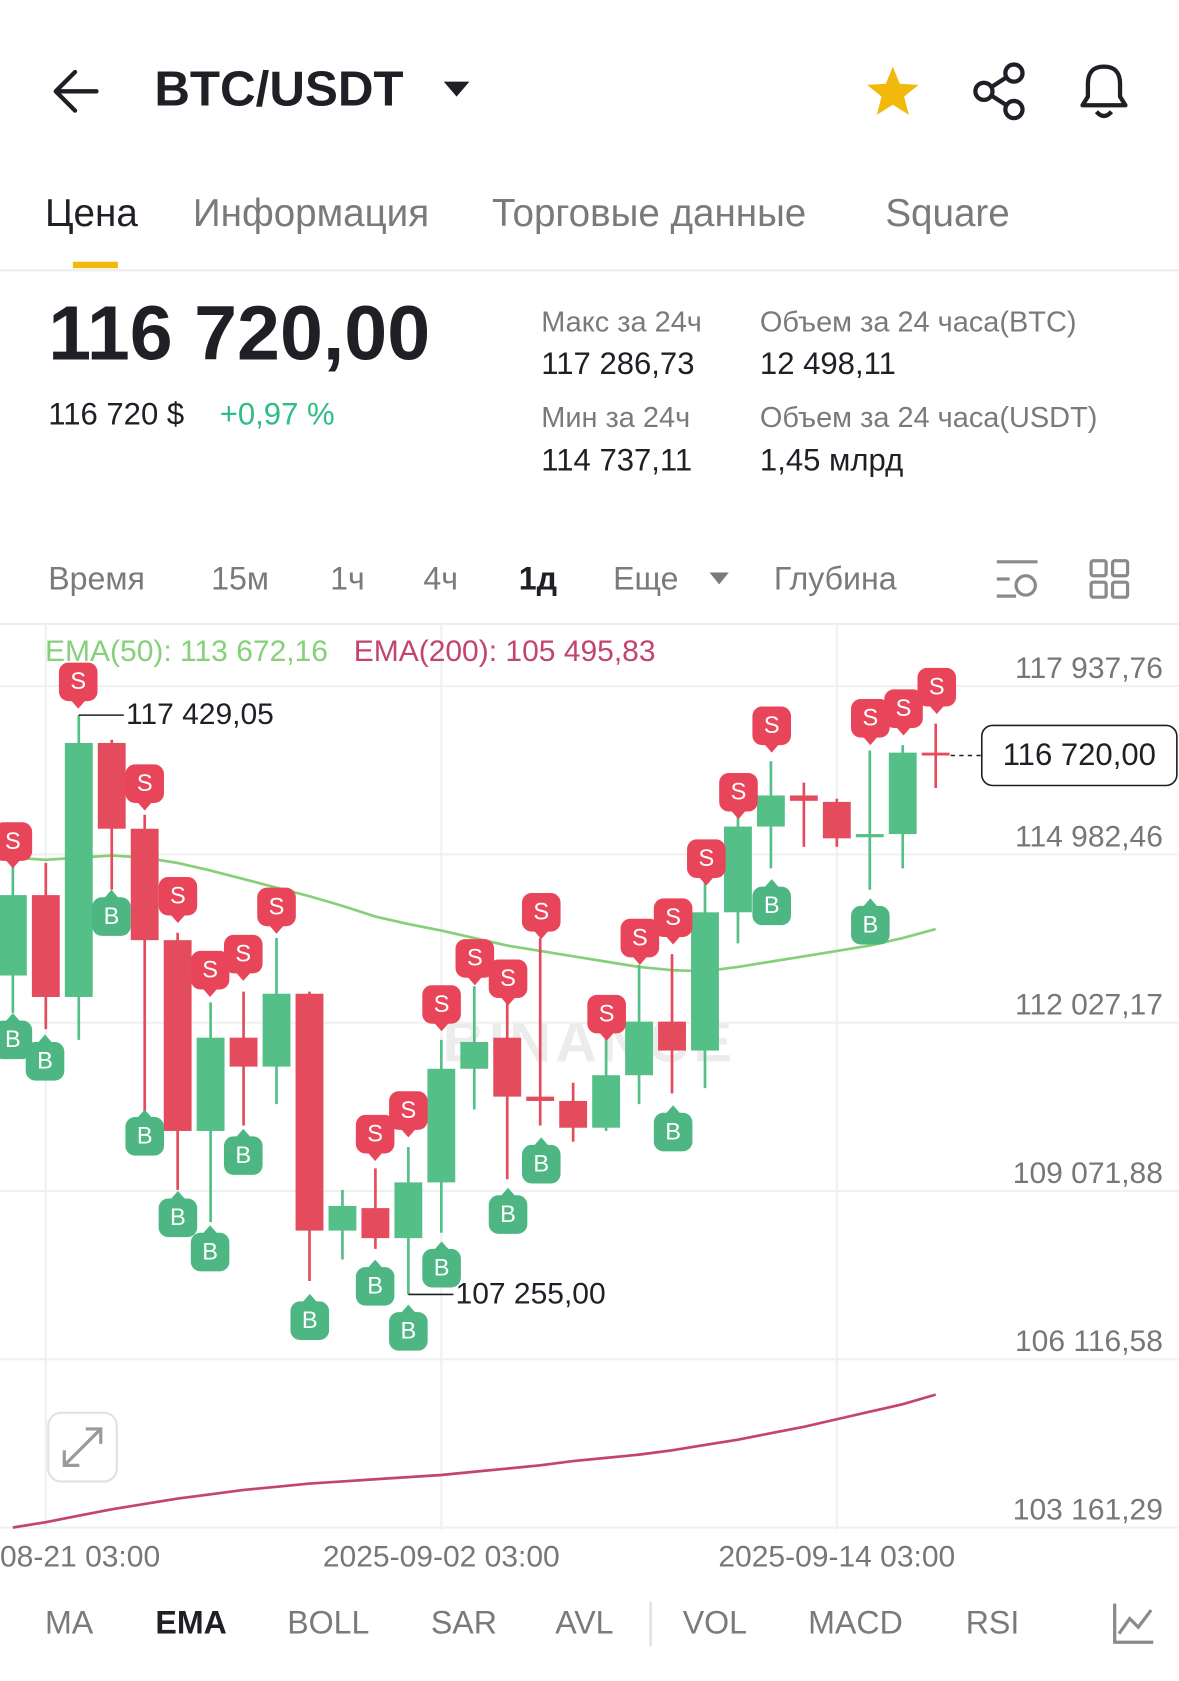  Describe the element at coordinates (440, 579) in the screenshot. I see `interval: 4ч` at that location.